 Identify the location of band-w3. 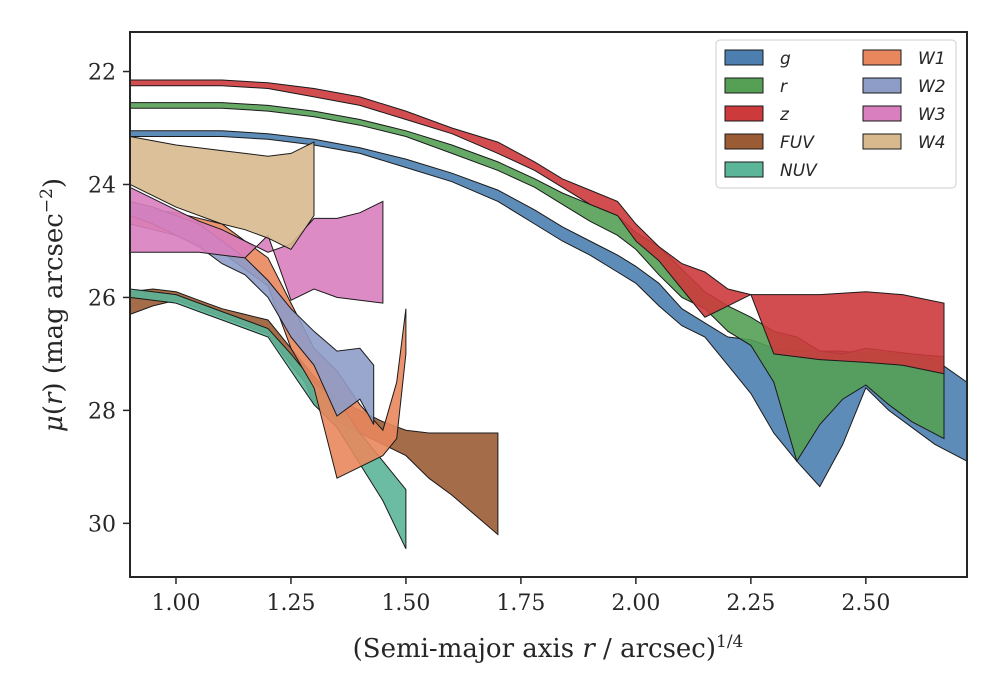
(256, 245).